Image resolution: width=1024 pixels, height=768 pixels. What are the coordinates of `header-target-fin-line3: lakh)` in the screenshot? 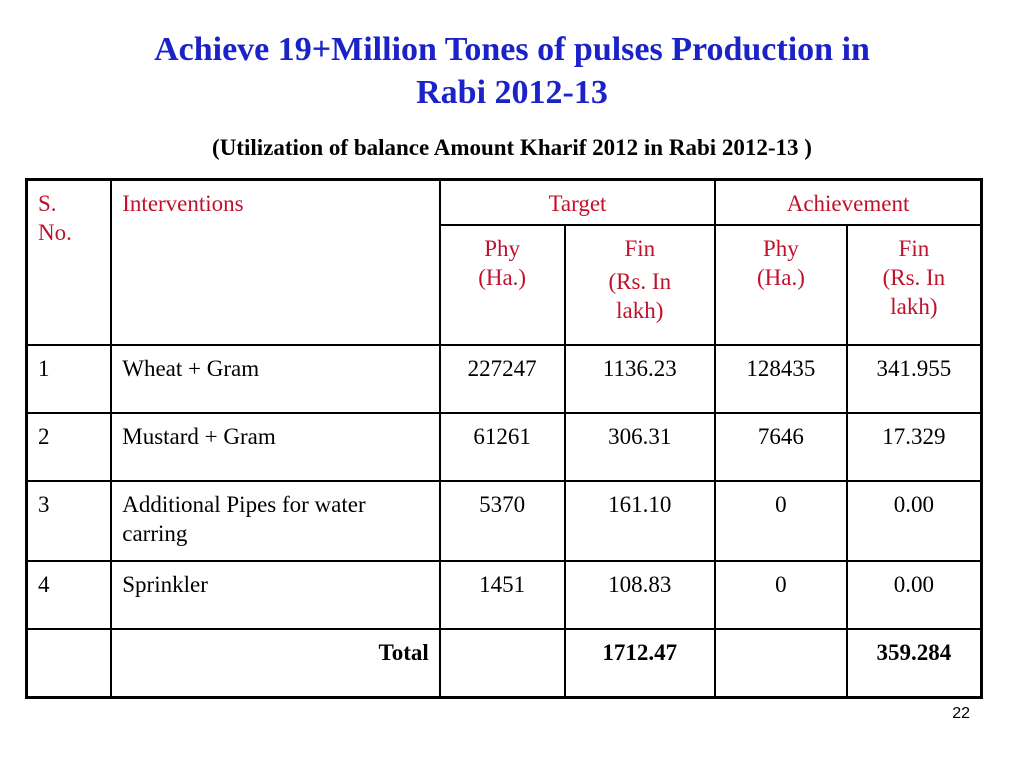 It's located at (640, 310).